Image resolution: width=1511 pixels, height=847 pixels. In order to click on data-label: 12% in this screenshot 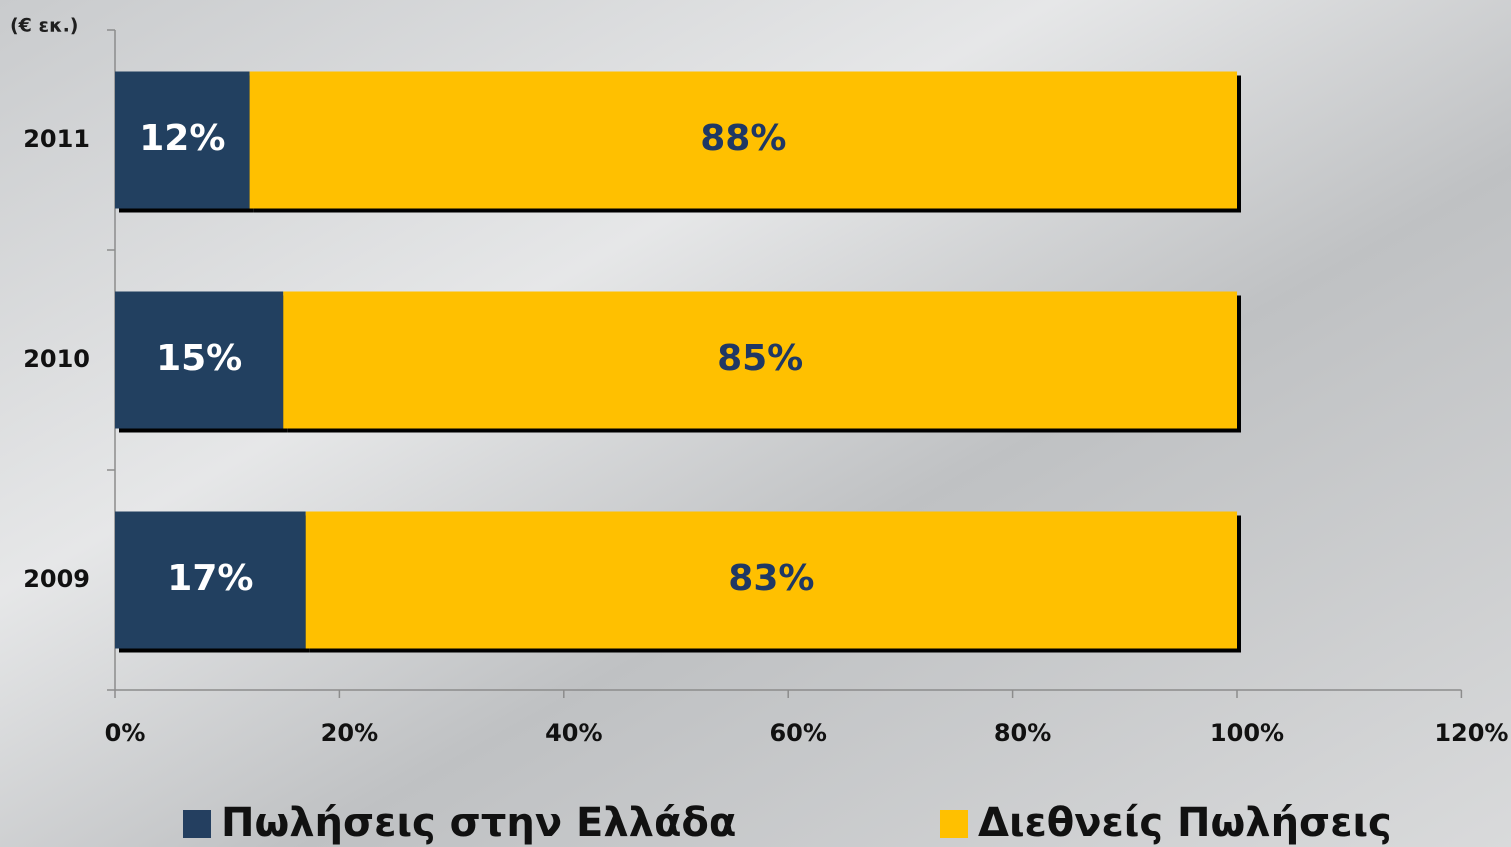, I will do `click(182, 138)`.